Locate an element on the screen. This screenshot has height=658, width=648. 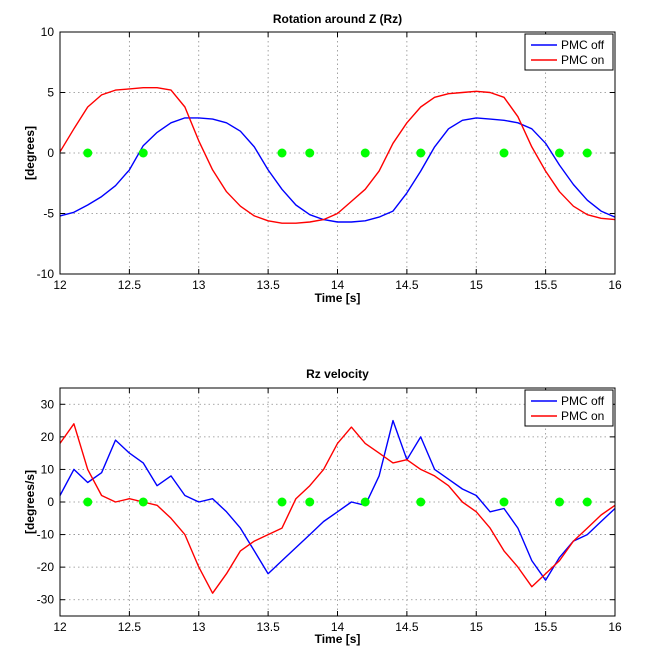
chart-title: Rz velocity is located at coordinates (337, 374).